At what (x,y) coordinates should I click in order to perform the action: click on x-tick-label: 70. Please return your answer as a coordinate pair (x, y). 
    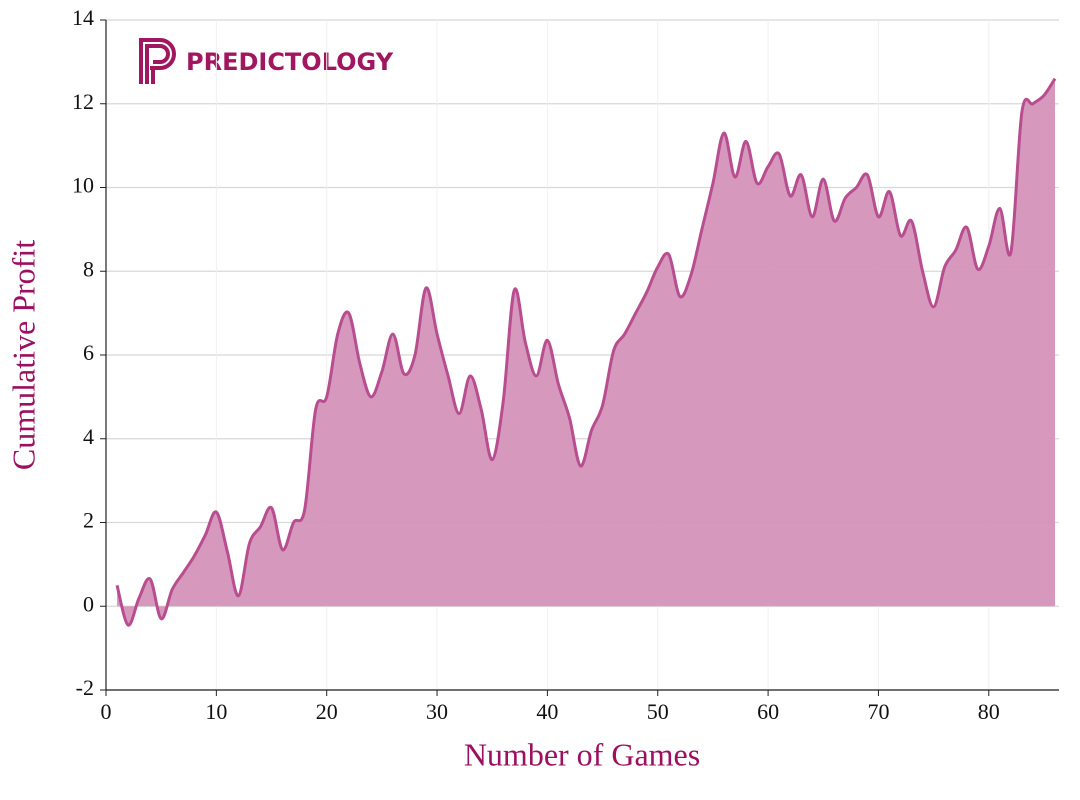
    Looking at the image, I should click on (878, 711).